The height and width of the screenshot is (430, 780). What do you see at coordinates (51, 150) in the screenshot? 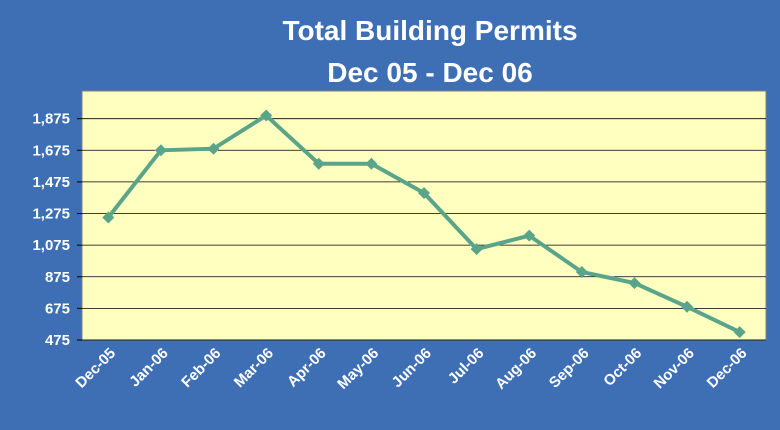
I see `y-tick-label: 1,675` at bounding box center [51, 150].